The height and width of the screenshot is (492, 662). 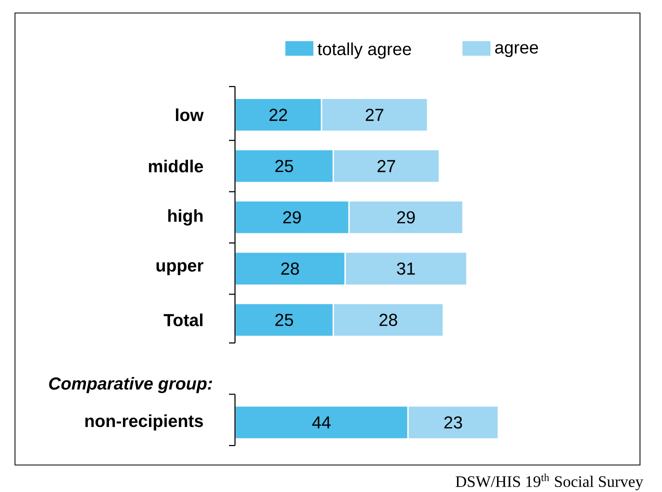 What do you see at coordinates (176, 166) in the screenshot?
I see `y-tick-label: middle` at bounding box center [176, 166].